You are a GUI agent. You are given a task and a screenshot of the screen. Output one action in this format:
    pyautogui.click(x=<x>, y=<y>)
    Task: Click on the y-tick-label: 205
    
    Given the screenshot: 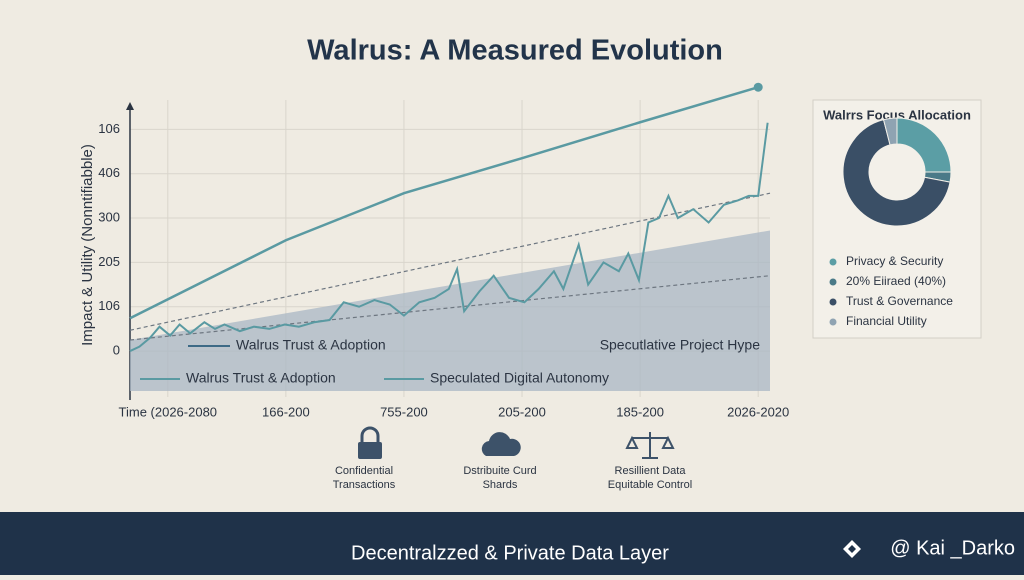 What is the action you would take?
    pyautogui.click(x=109, y=261)
    